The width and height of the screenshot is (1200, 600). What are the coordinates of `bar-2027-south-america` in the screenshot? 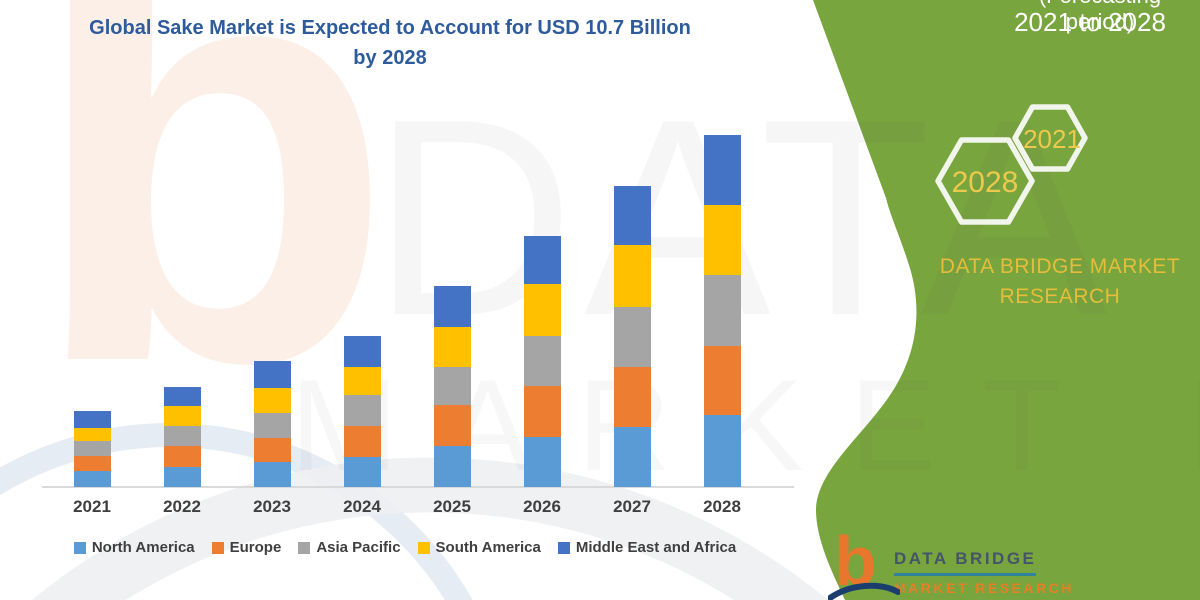 It's located at (632, 276).